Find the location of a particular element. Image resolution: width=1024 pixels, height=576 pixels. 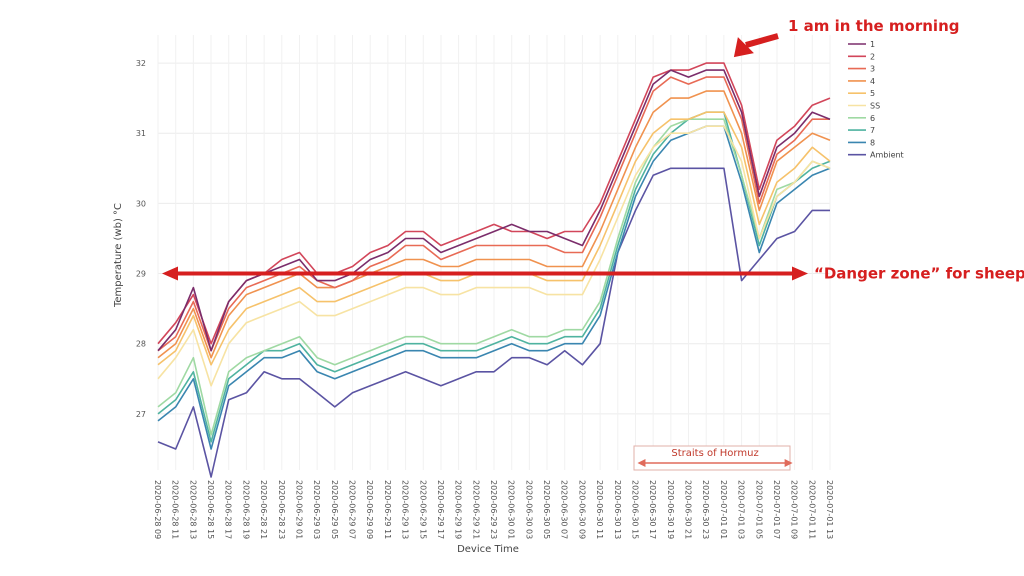

x-tick-label: 2020-06-29 23 is located at coordinates (493, 509).